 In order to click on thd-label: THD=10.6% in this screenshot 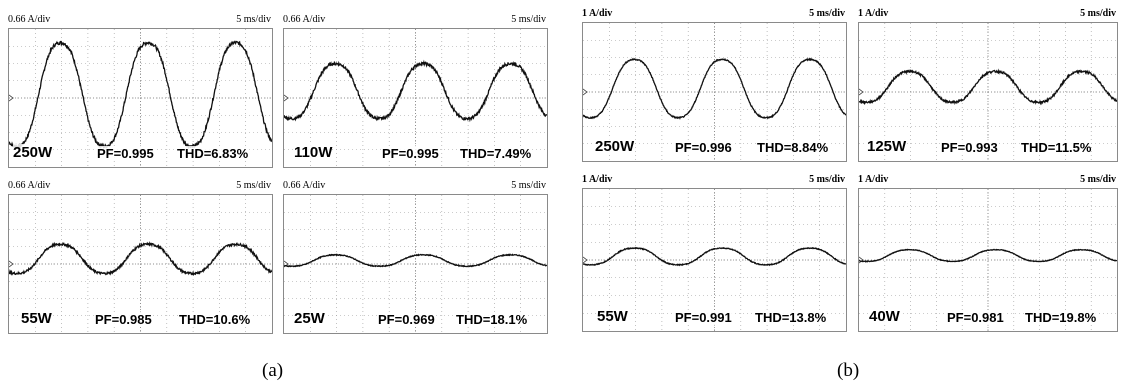, I will do `click(215, 319)`.